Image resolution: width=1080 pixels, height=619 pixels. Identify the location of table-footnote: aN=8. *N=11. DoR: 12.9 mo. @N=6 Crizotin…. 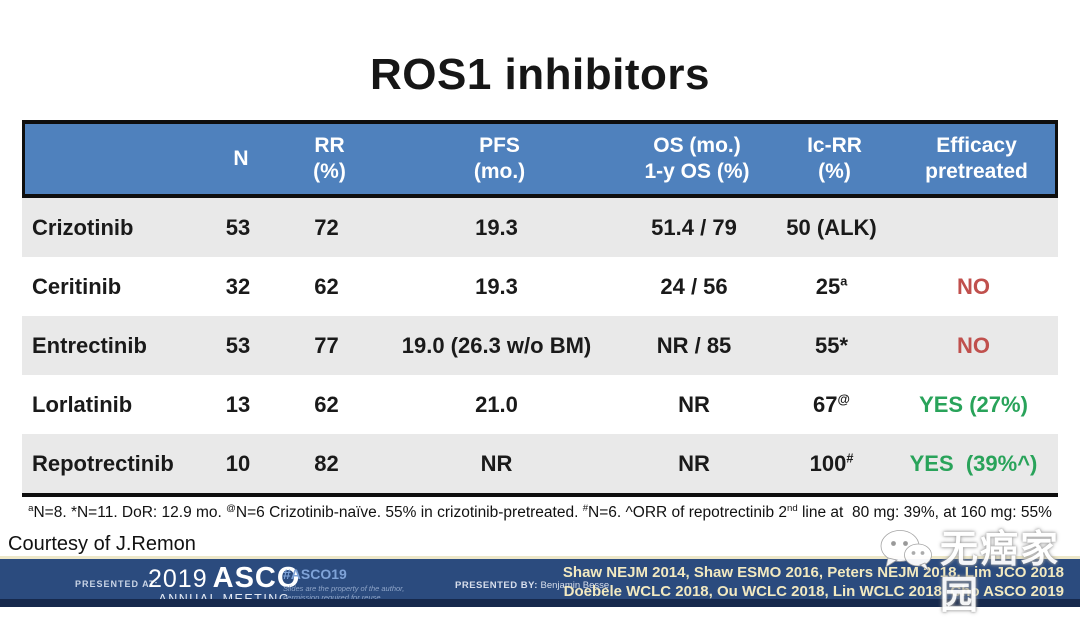
(540, 511).